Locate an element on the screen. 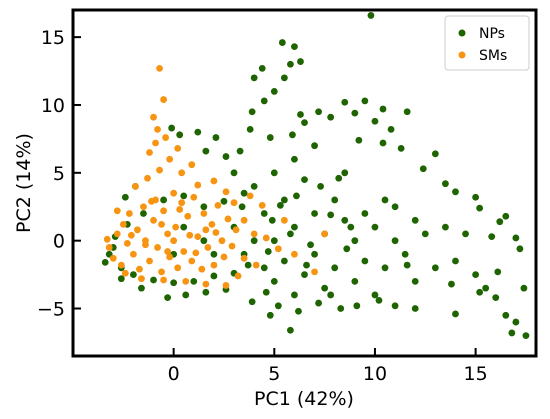  y-tick-label: 5 is located at coordinates (59, 174).